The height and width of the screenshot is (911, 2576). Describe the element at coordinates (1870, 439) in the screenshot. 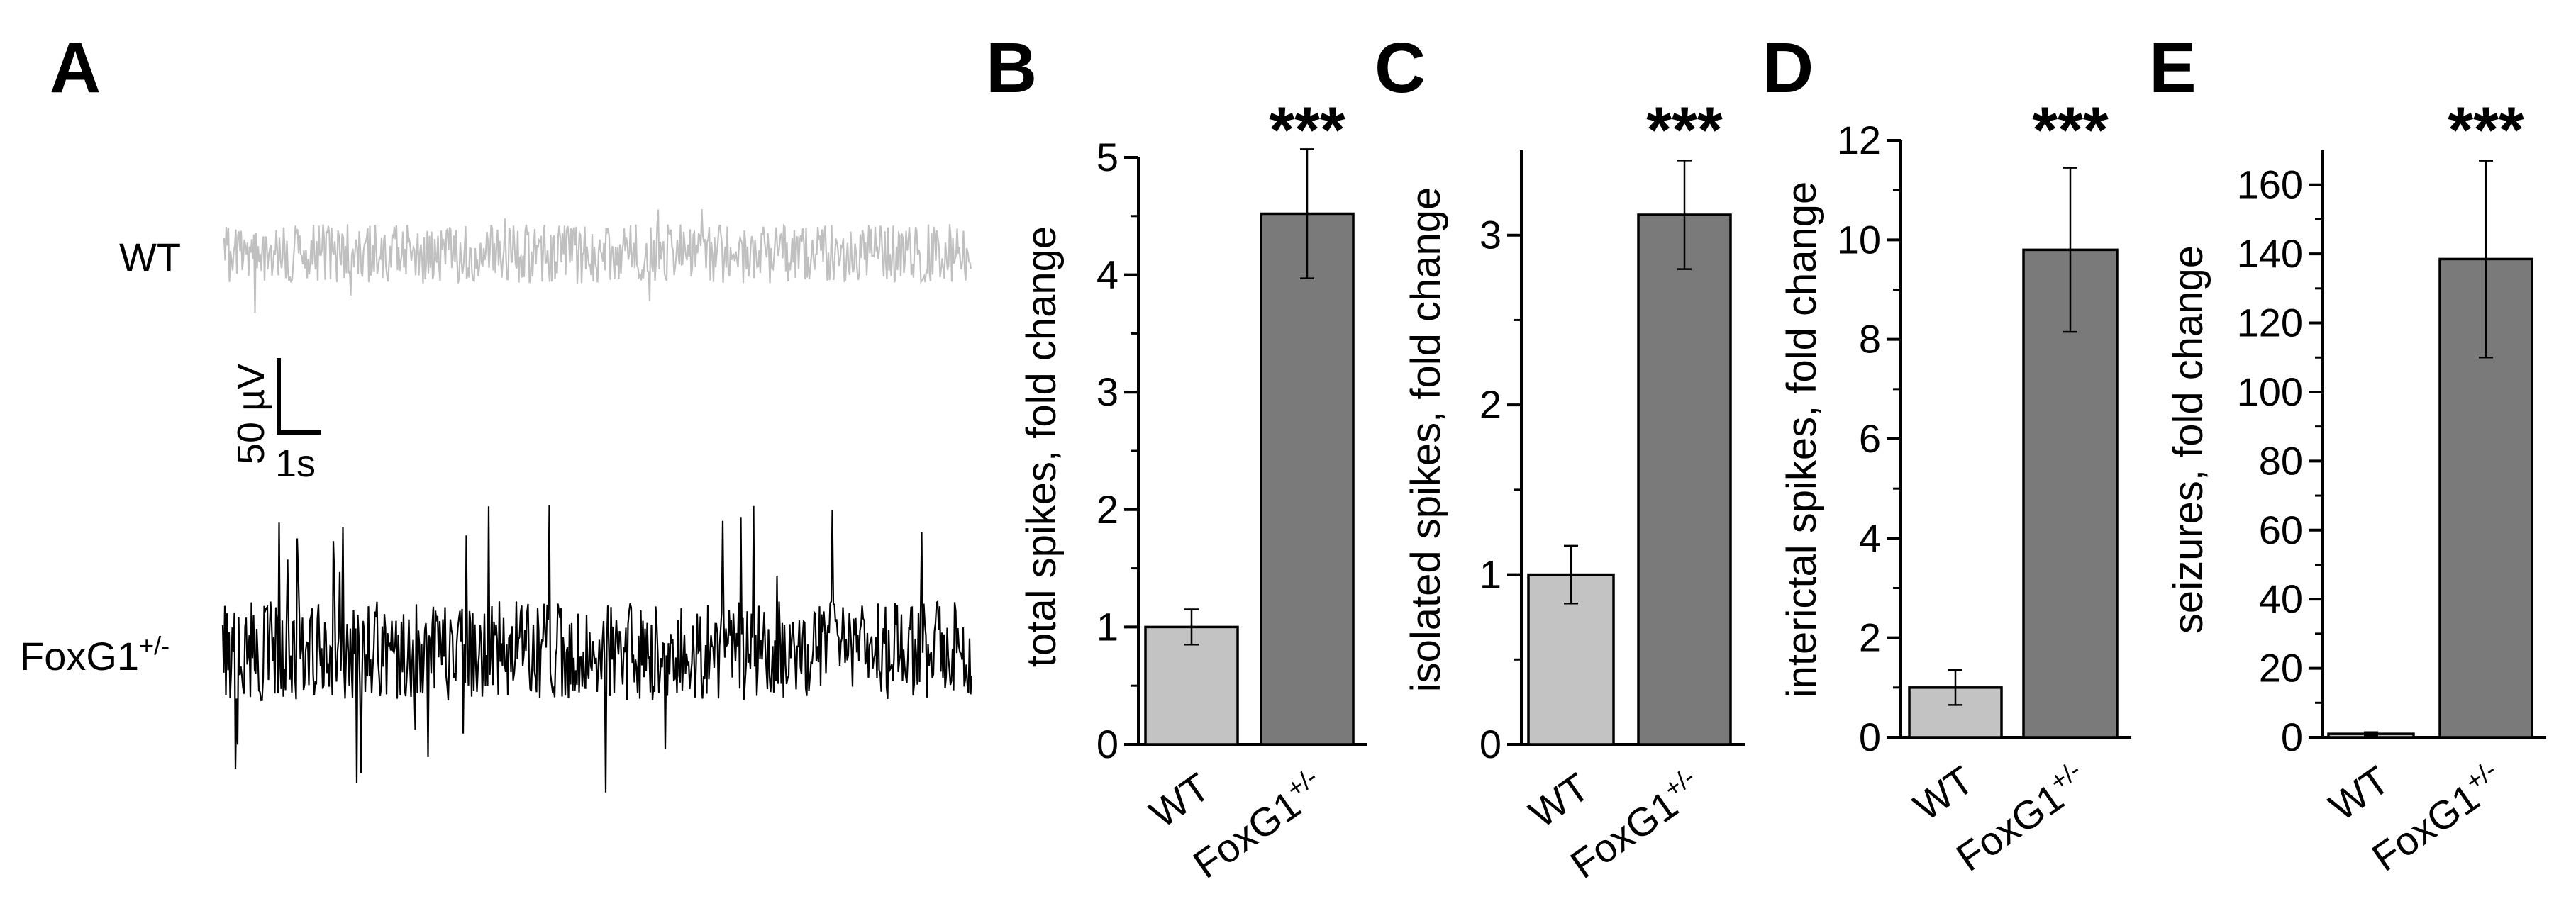

I see `y-tick-label: 6` at that location.